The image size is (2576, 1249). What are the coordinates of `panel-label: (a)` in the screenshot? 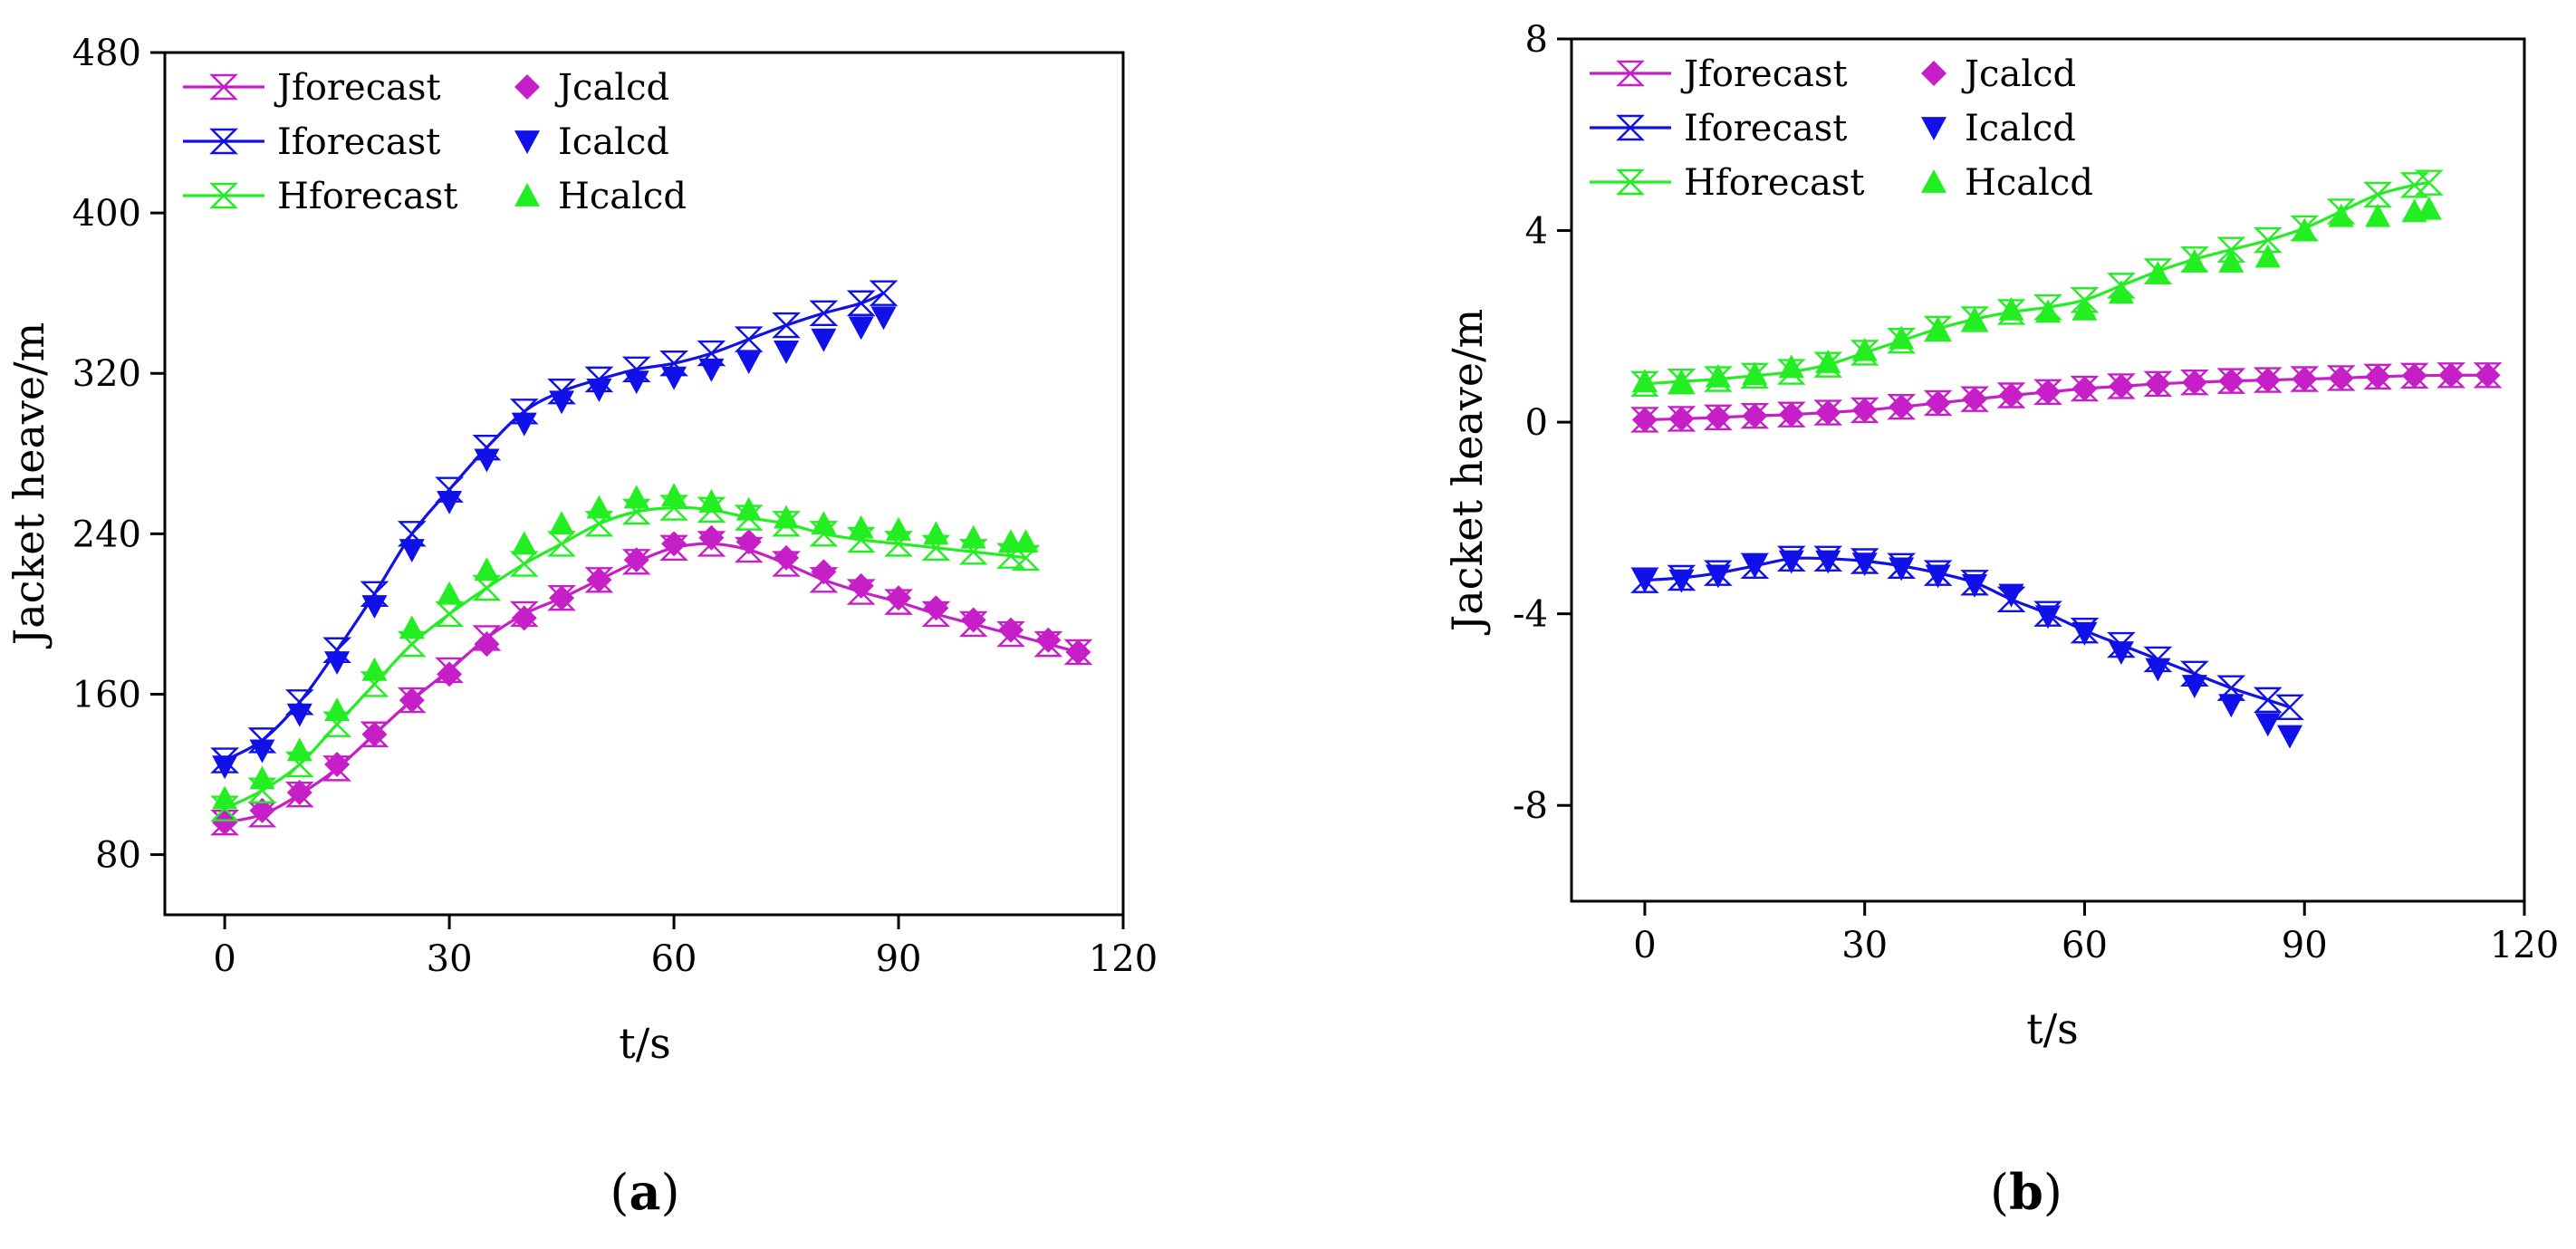 It's located at (644, 1192).